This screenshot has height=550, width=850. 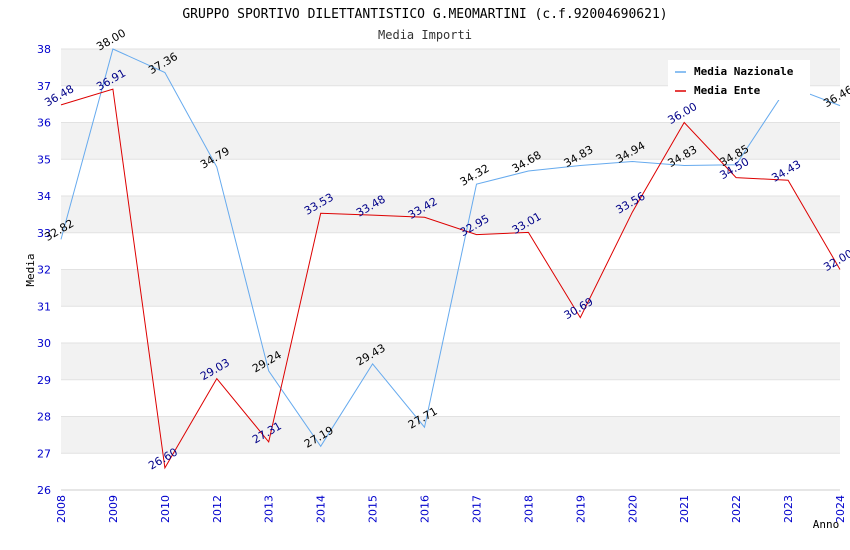 I want to click on y-tick-label: 38, so click(x=44, y=49).